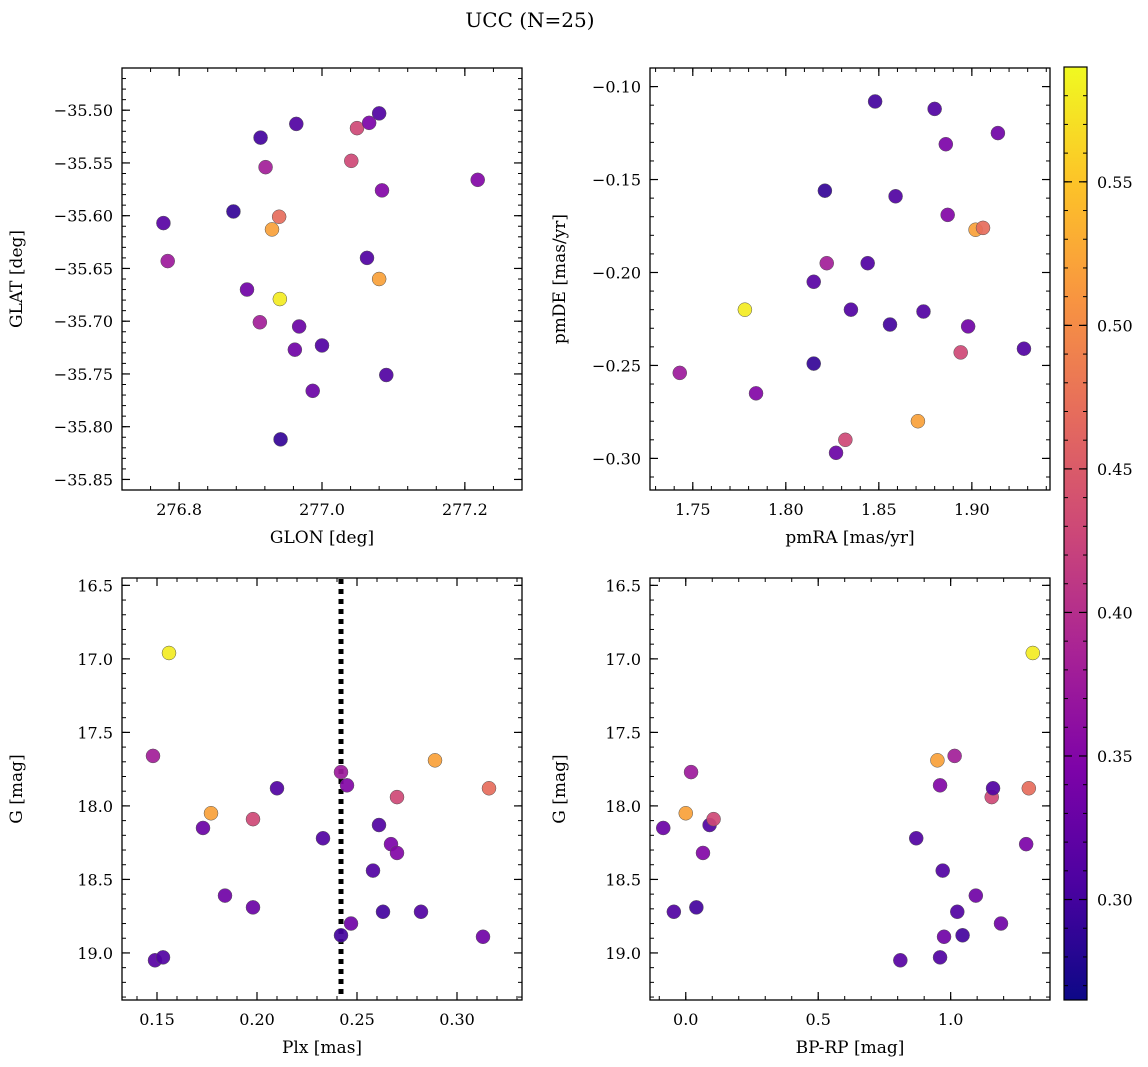  What do you see at coordinates (1075, 533) in the screenshot?
I see `colorbar-gradient` at bounding box center [1075, 533].